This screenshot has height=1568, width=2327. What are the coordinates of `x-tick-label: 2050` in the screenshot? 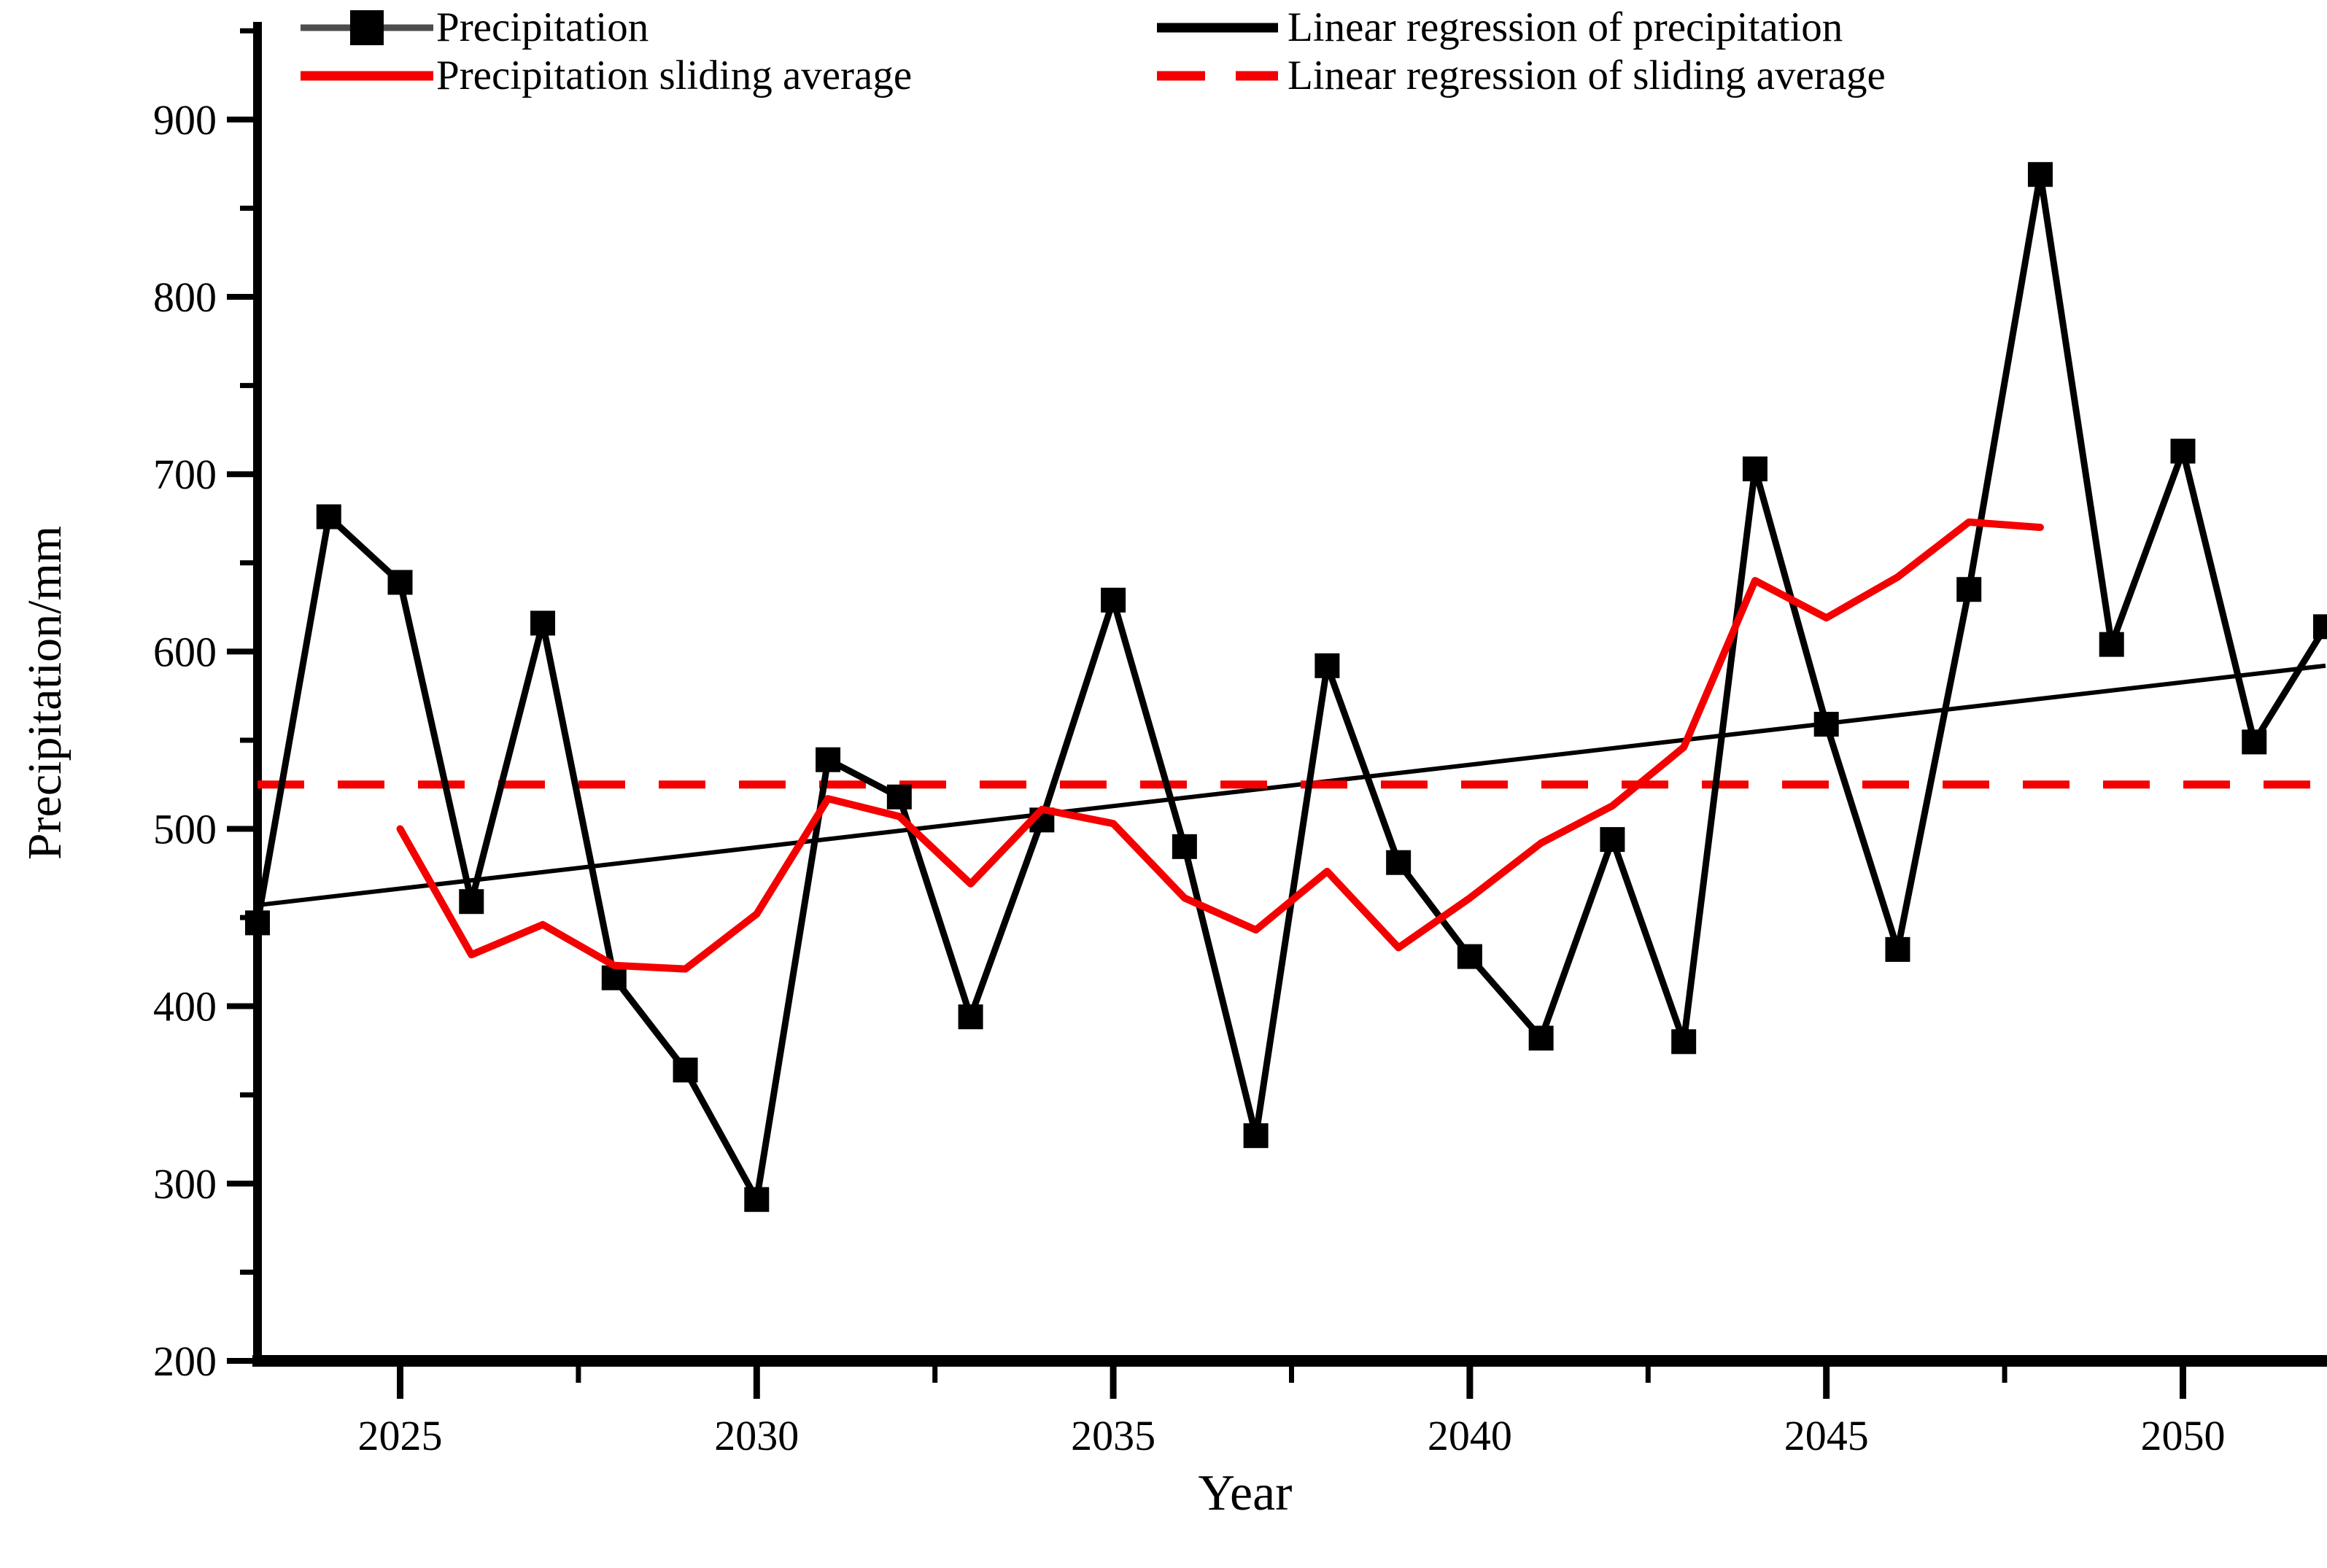 It's located at (2182, 1435).